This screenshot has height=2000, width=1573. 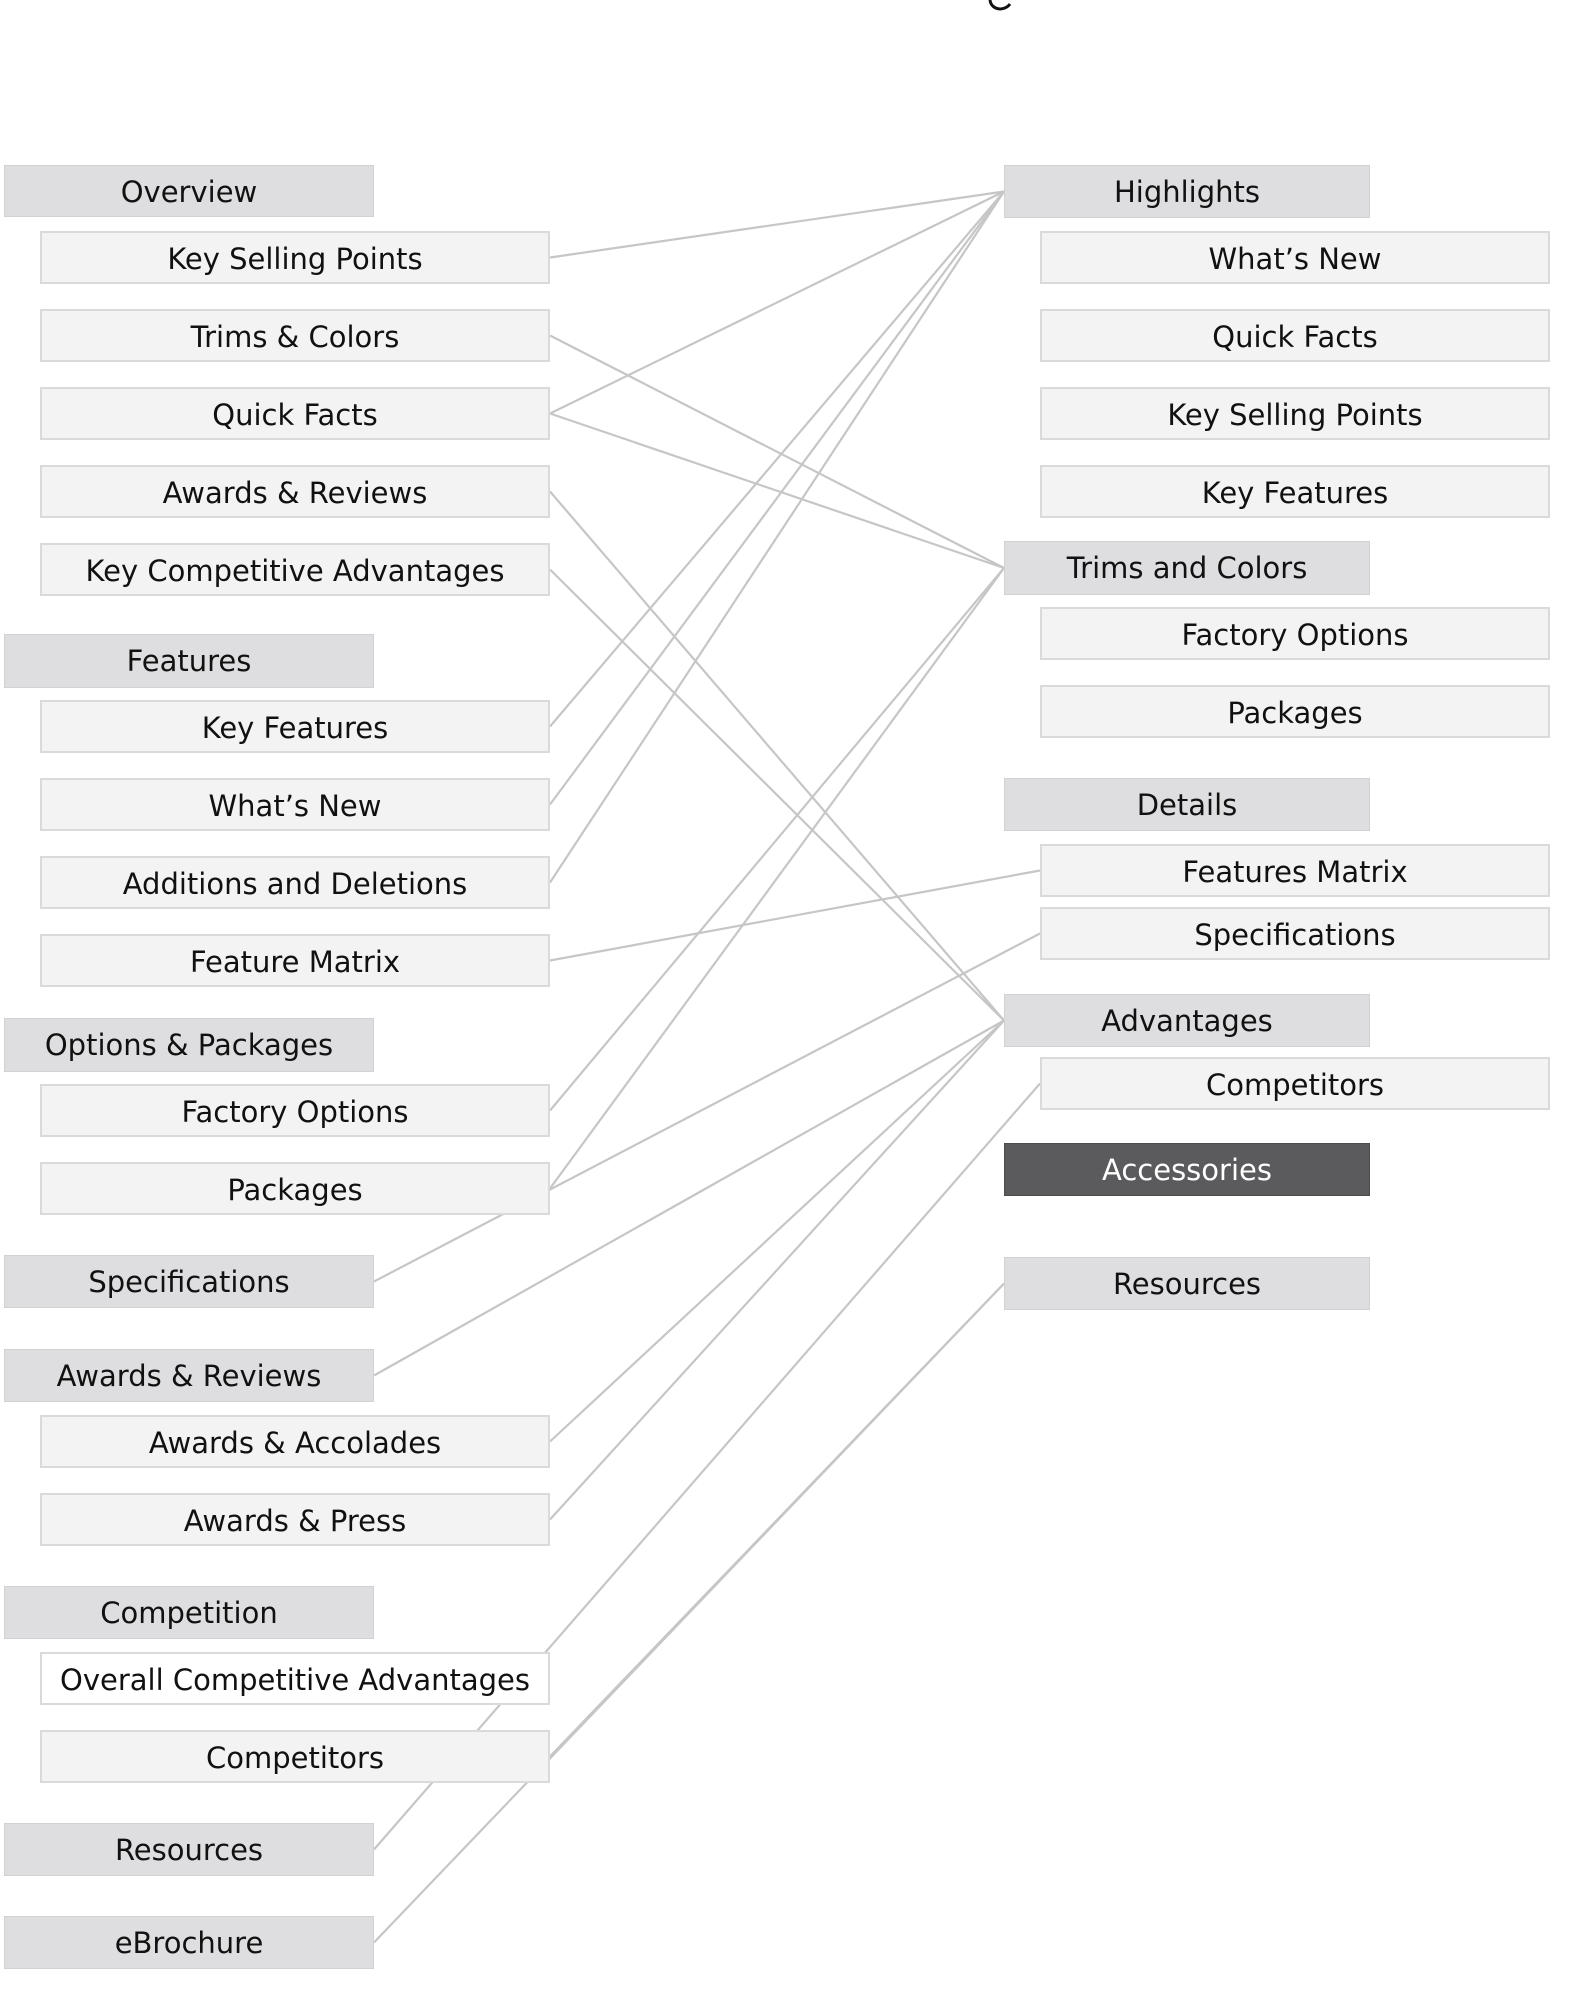 I want to click on right-child-label: Key Features, so click(x=1295, y=493).